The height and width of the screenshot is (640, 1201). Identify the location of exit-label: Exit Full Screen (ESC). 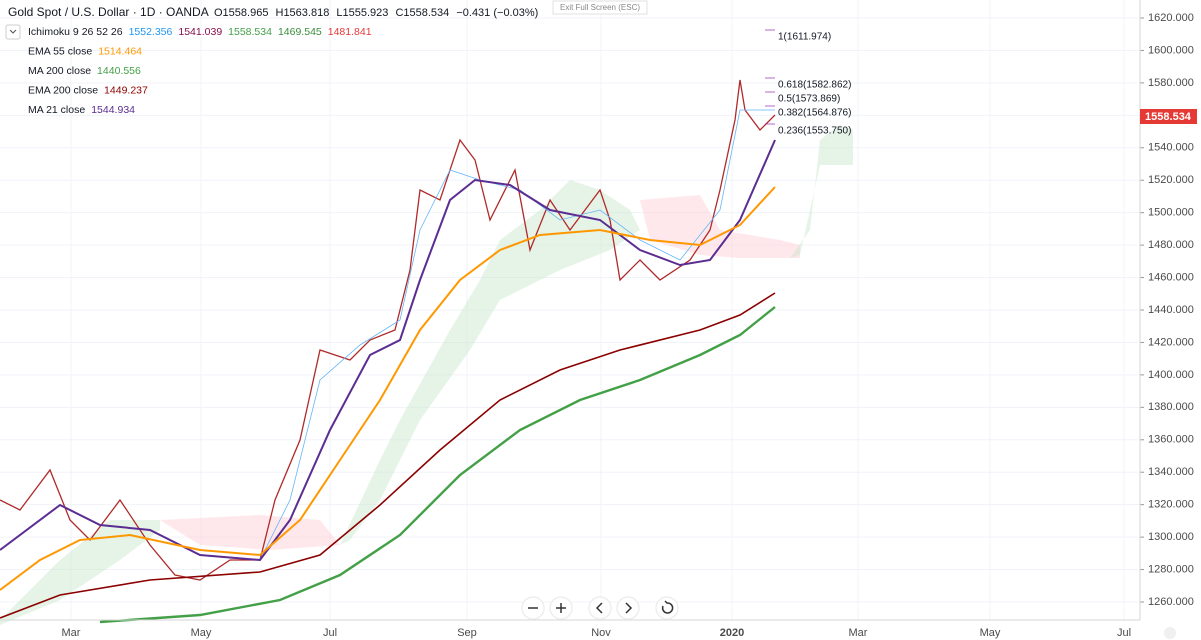
(600, 7).